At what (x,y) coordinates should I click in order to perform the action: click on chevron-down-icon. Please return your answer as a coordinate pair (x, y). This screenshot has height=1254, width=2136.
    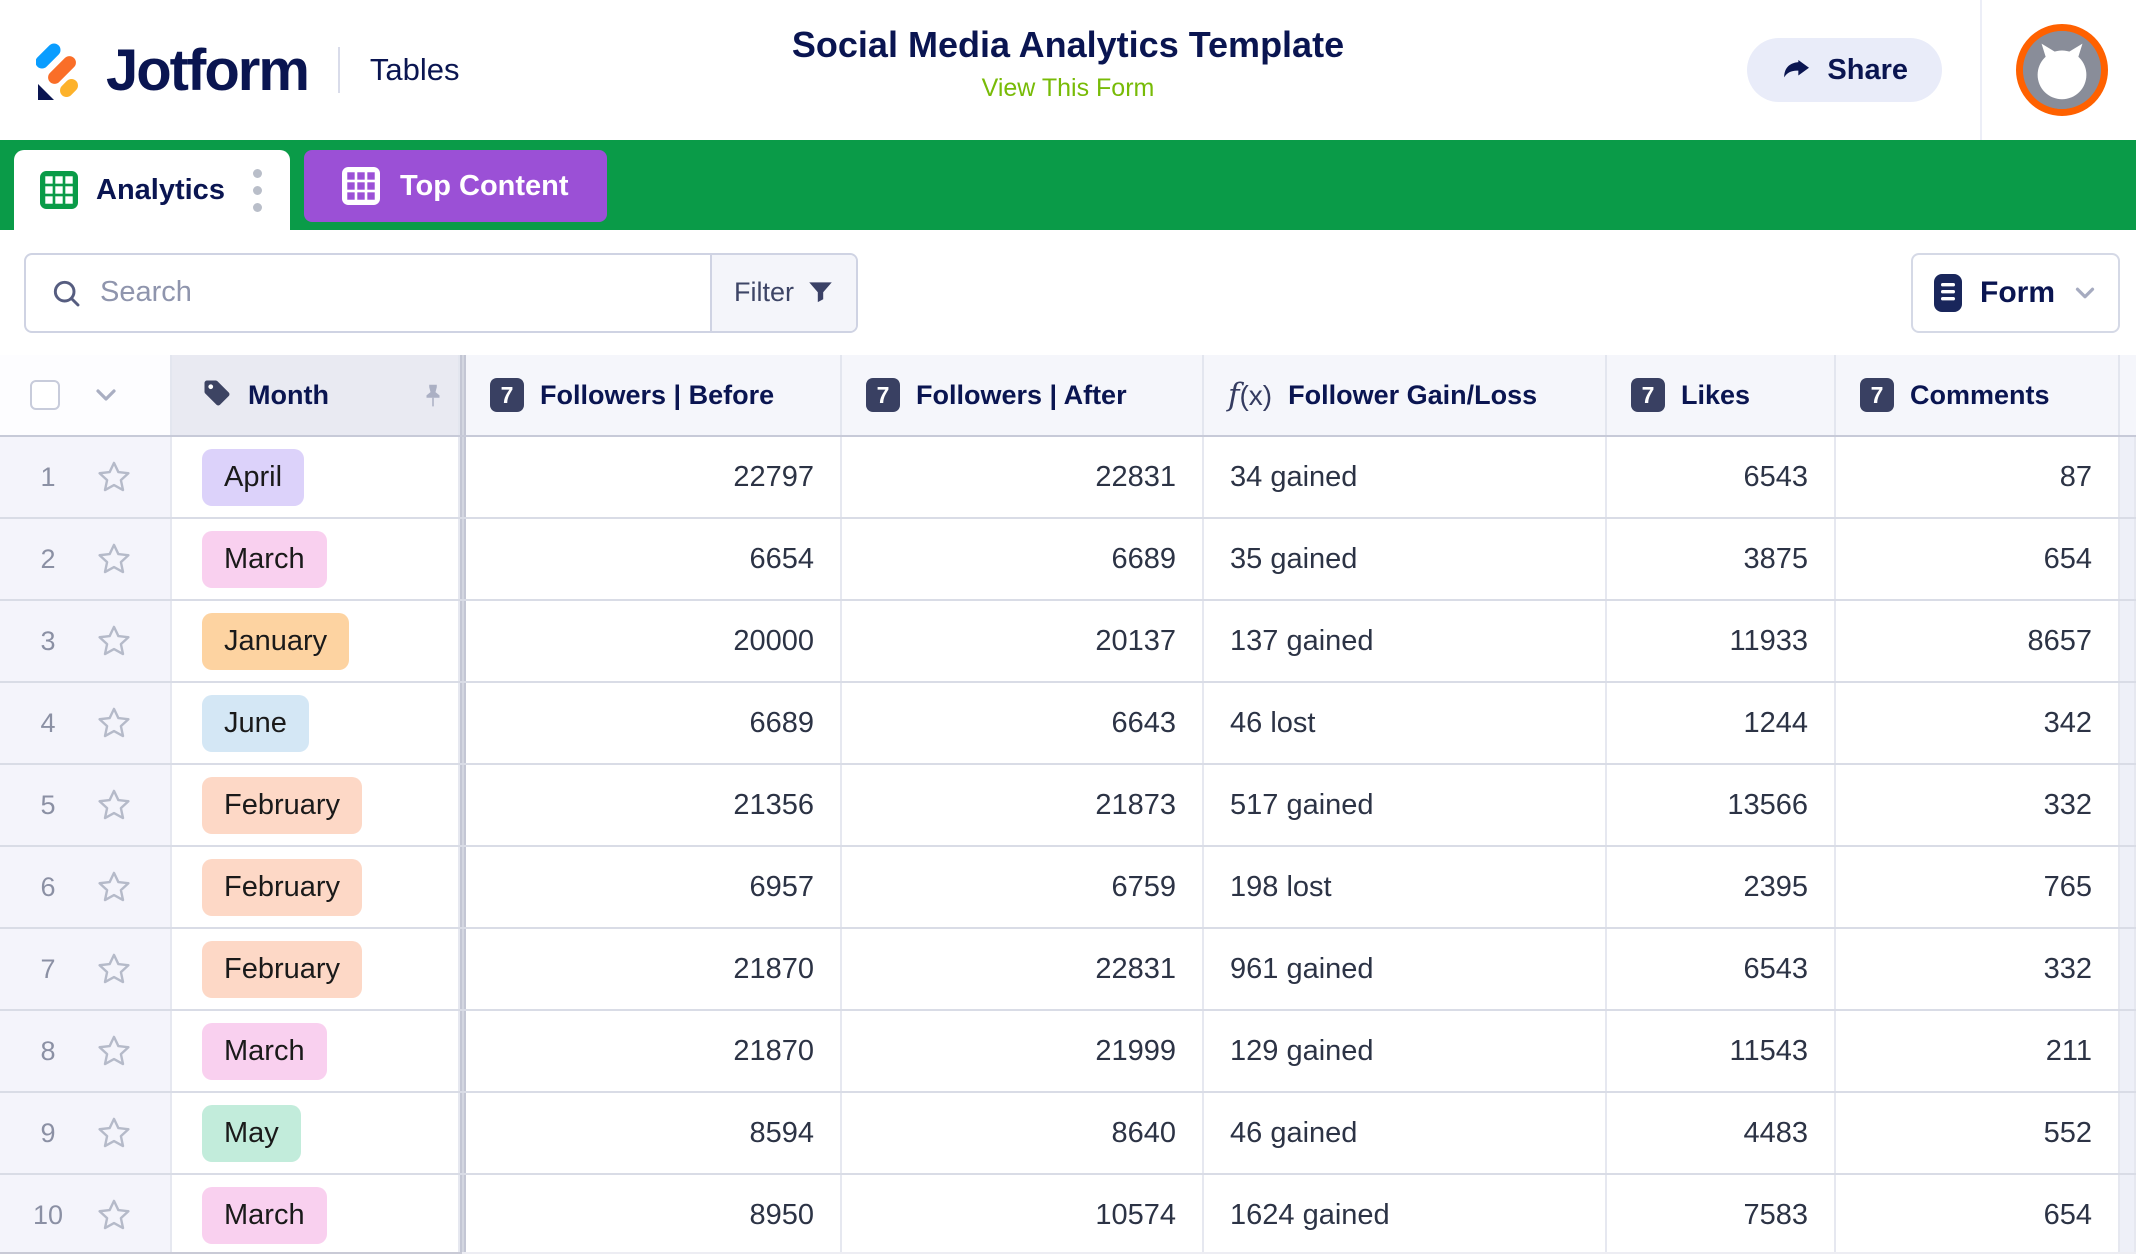
    Looking at the image, I should click on (106, 395).